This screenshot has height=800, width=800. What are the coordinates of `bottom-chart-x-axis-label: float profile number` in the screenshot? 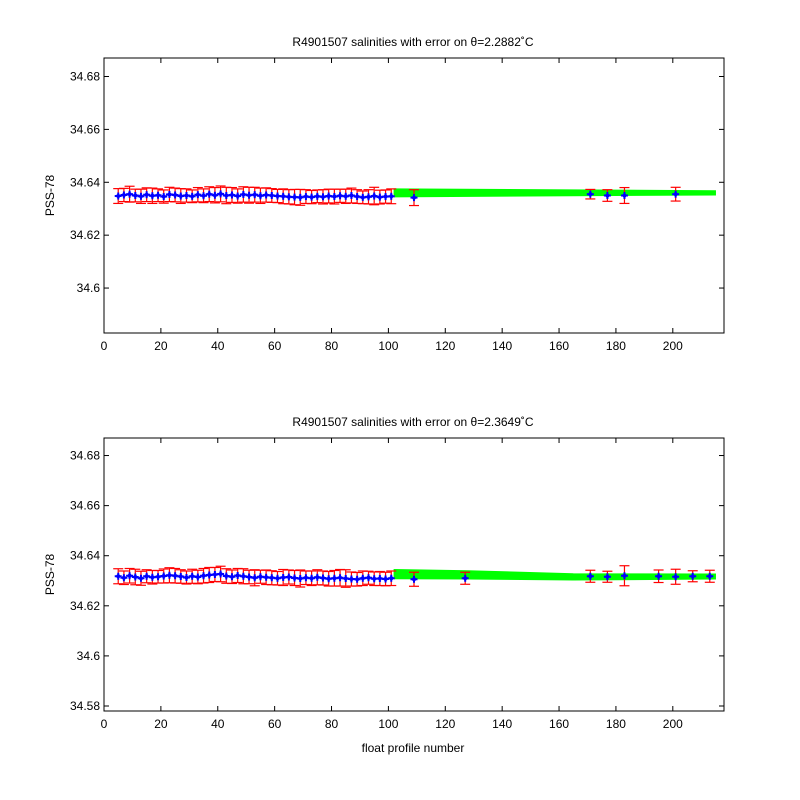 It's located at (413, 748).